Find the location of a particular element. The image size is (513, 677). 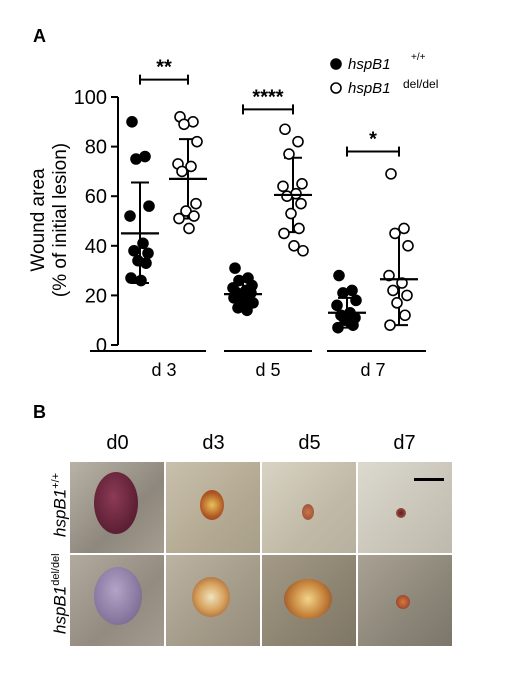

significance-label: **** is located at coordinates (267, 97).